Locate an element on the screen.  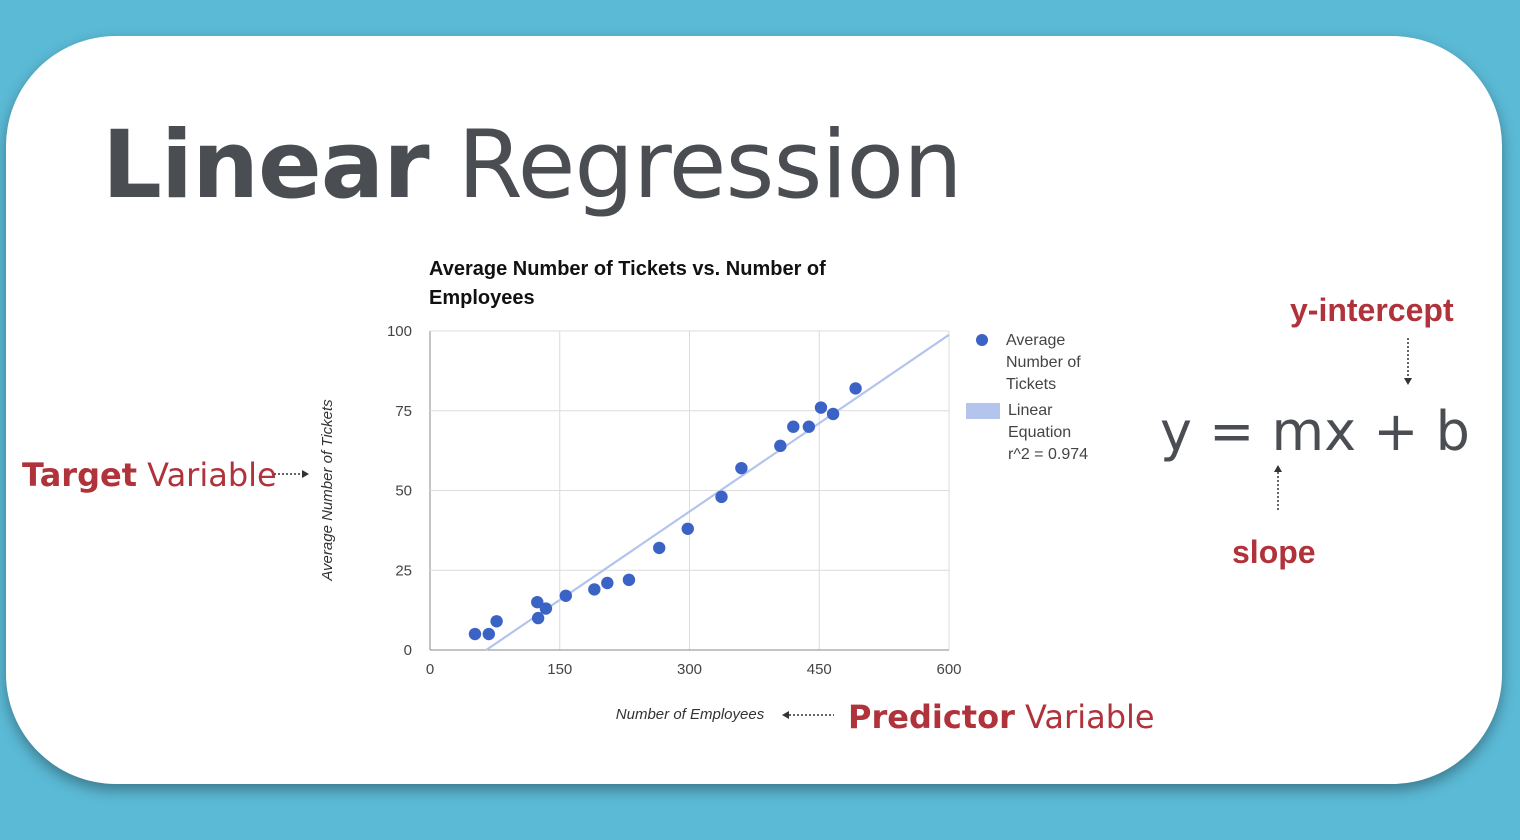
legend-trend-swatch is located at coordinates (983, 411).